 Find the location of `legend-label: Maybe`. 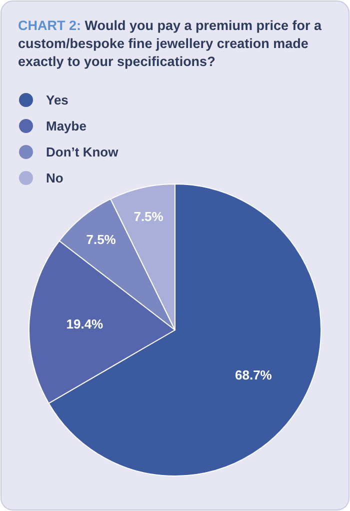

legend-label: Maybe is located at coordinates (66, 126).